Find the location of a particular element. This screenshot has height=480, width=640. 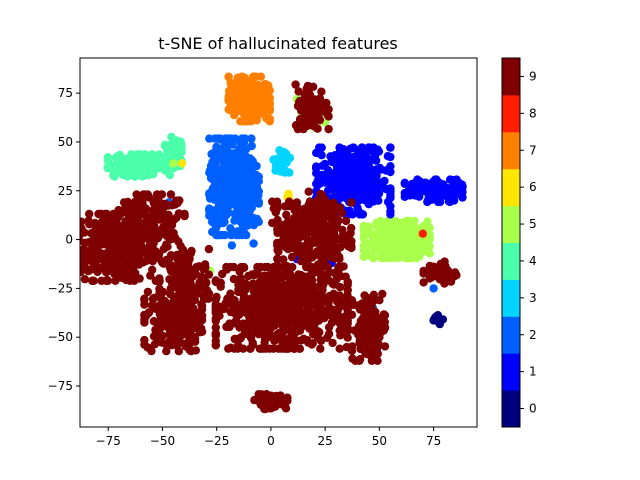

x-tick-label: −50 is located at coordinates (162, 441).